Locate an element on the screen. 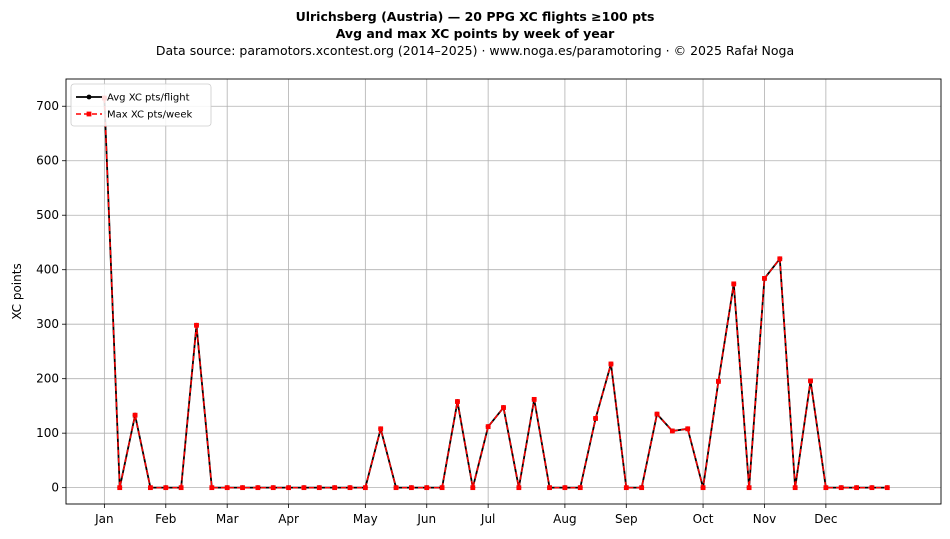 This screenshot has width=950, height=539. x-tick-label: Dec is located at coordinates (825, 519).